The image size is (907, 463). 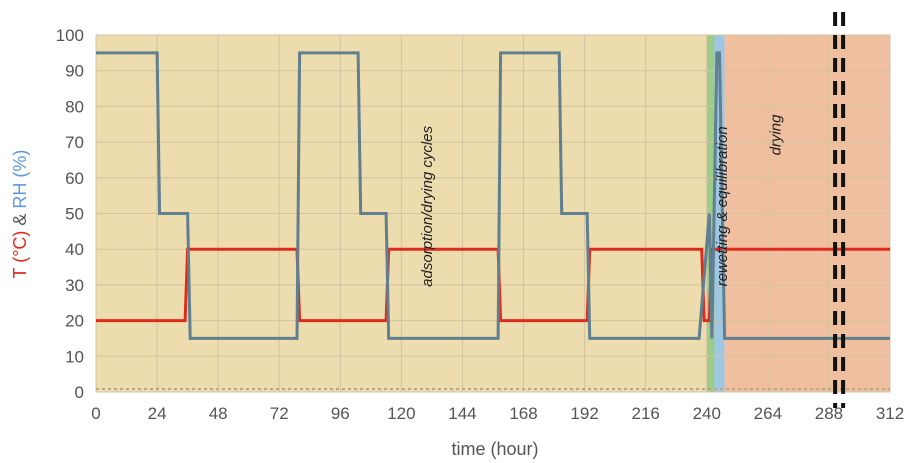 I want to click on y-axis-title: T (°C) & RH (%), so click(x=20, y=214).